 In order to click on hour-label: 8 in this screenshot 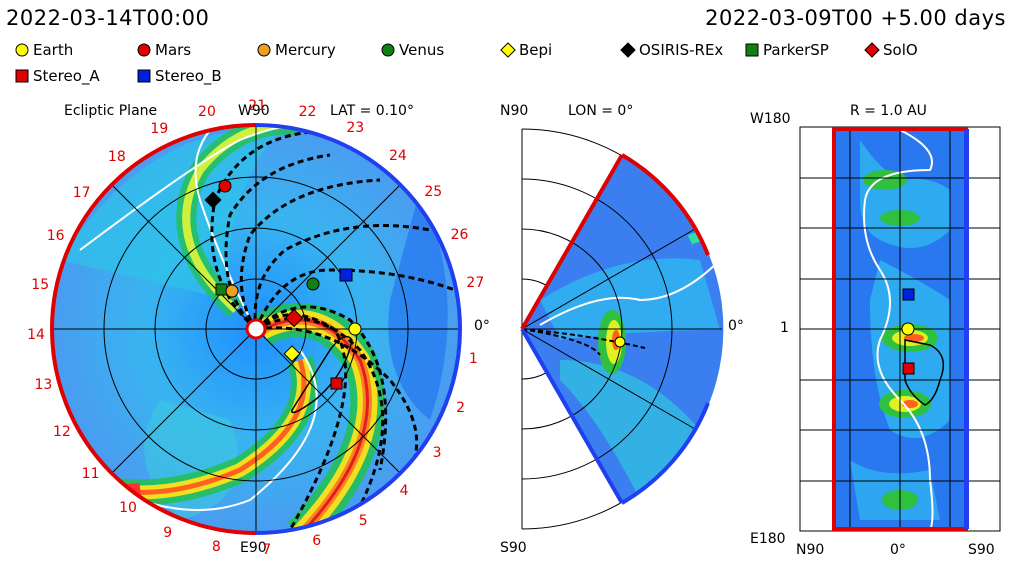, I will do `click(216, 546)`.